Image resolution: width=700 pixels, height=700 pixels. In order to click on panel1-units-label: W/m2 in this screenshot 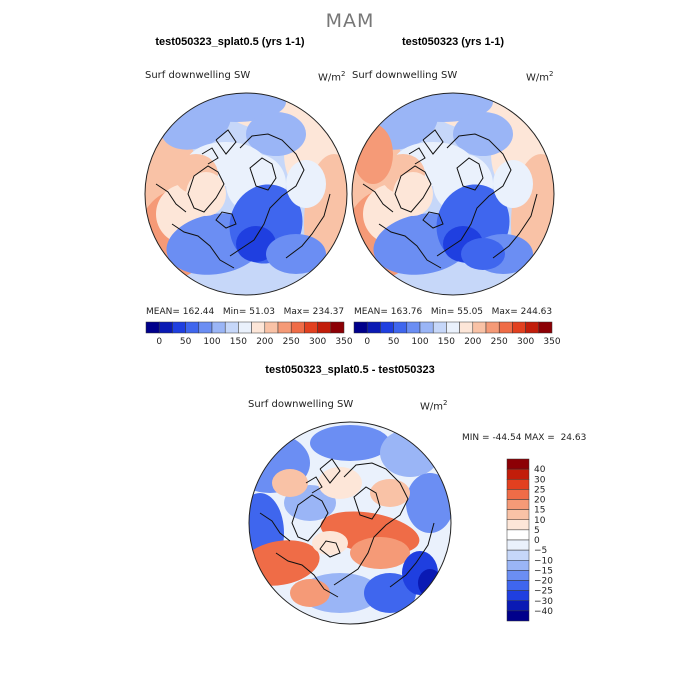, I will do `click(332, 77)`.